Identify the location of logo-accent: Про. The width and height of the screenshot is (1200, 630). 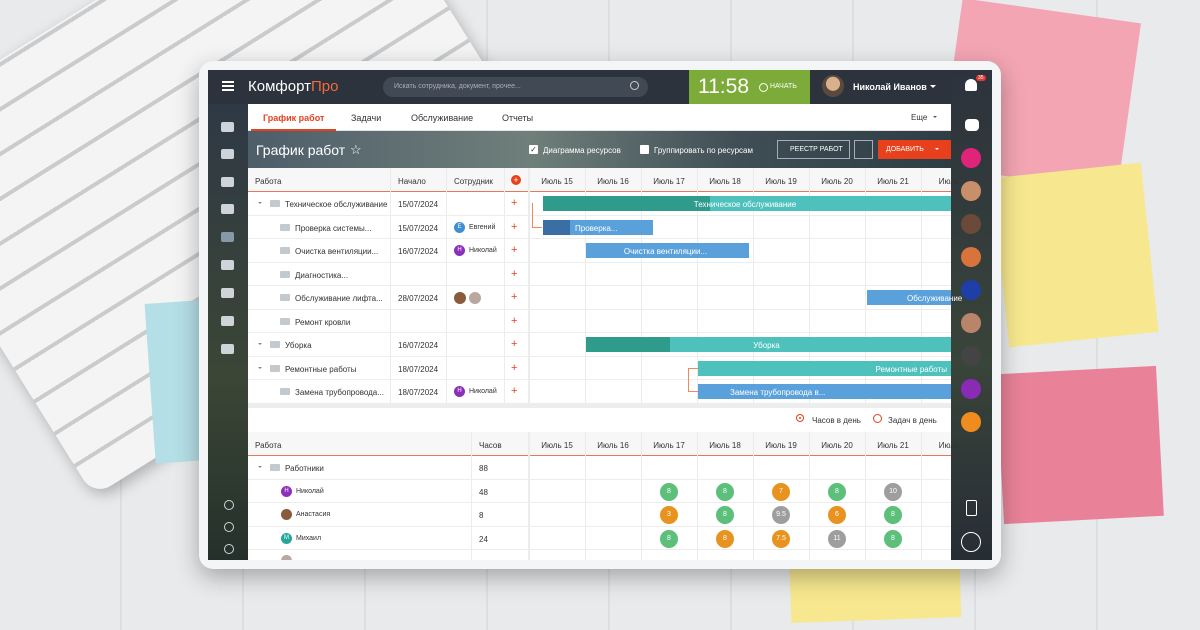
(324, 86).